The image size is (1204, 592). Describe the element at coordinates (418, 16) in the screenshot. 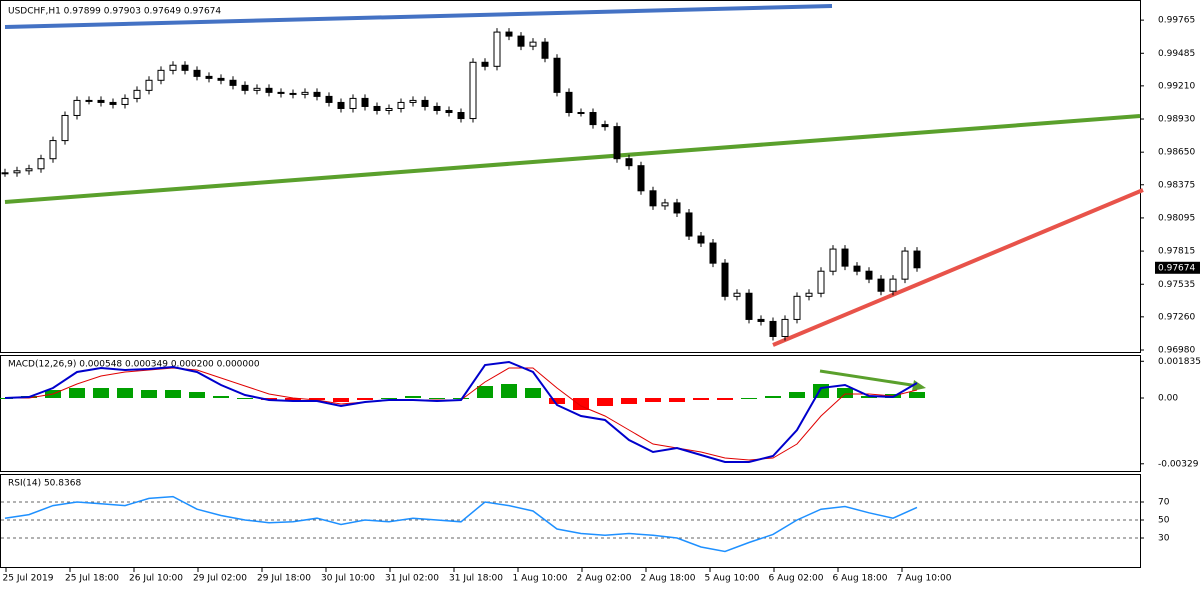

I see `trend-line-blue` at that location.